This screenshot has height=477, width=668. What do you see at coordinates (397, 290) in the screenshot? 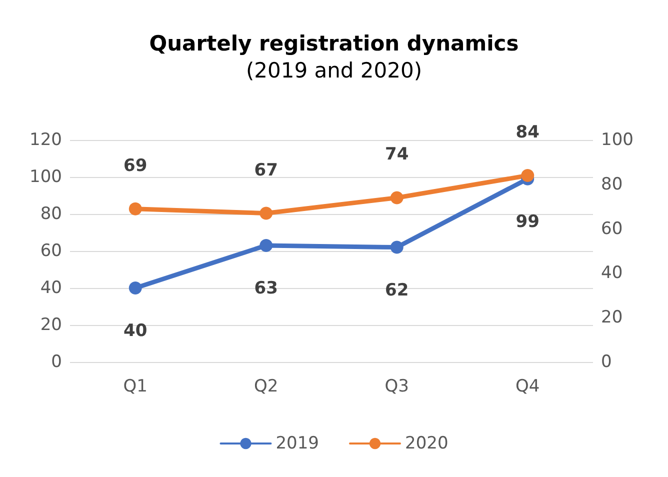
I see `data-label: 62` at bounding box center [397, 290].